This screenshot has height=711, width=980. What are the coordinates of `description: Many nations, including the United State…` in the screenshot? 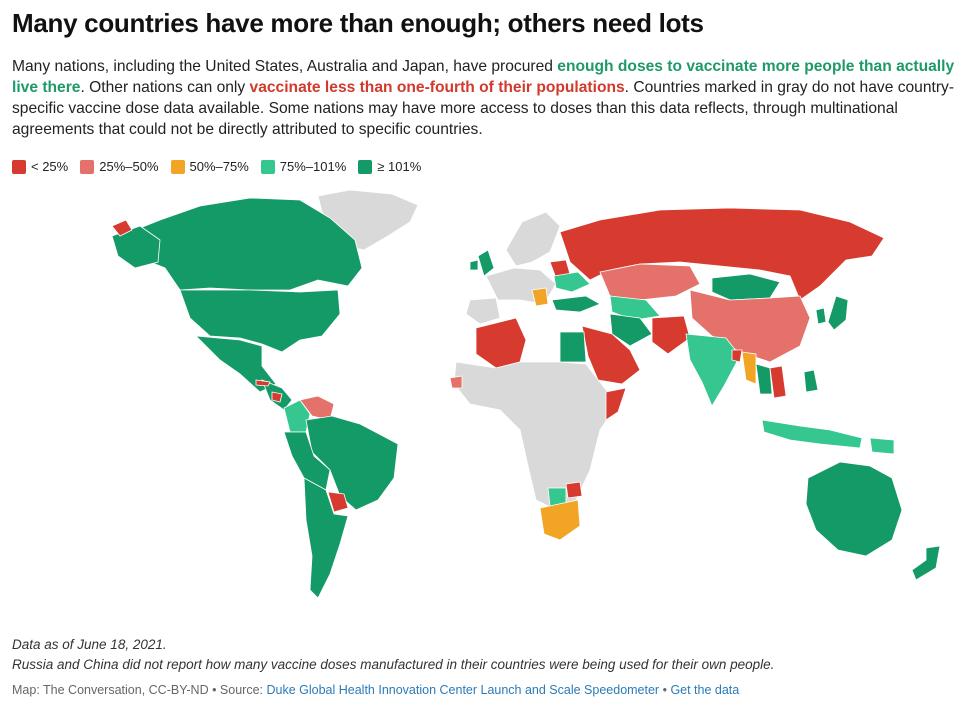 It's located at (492, 98).